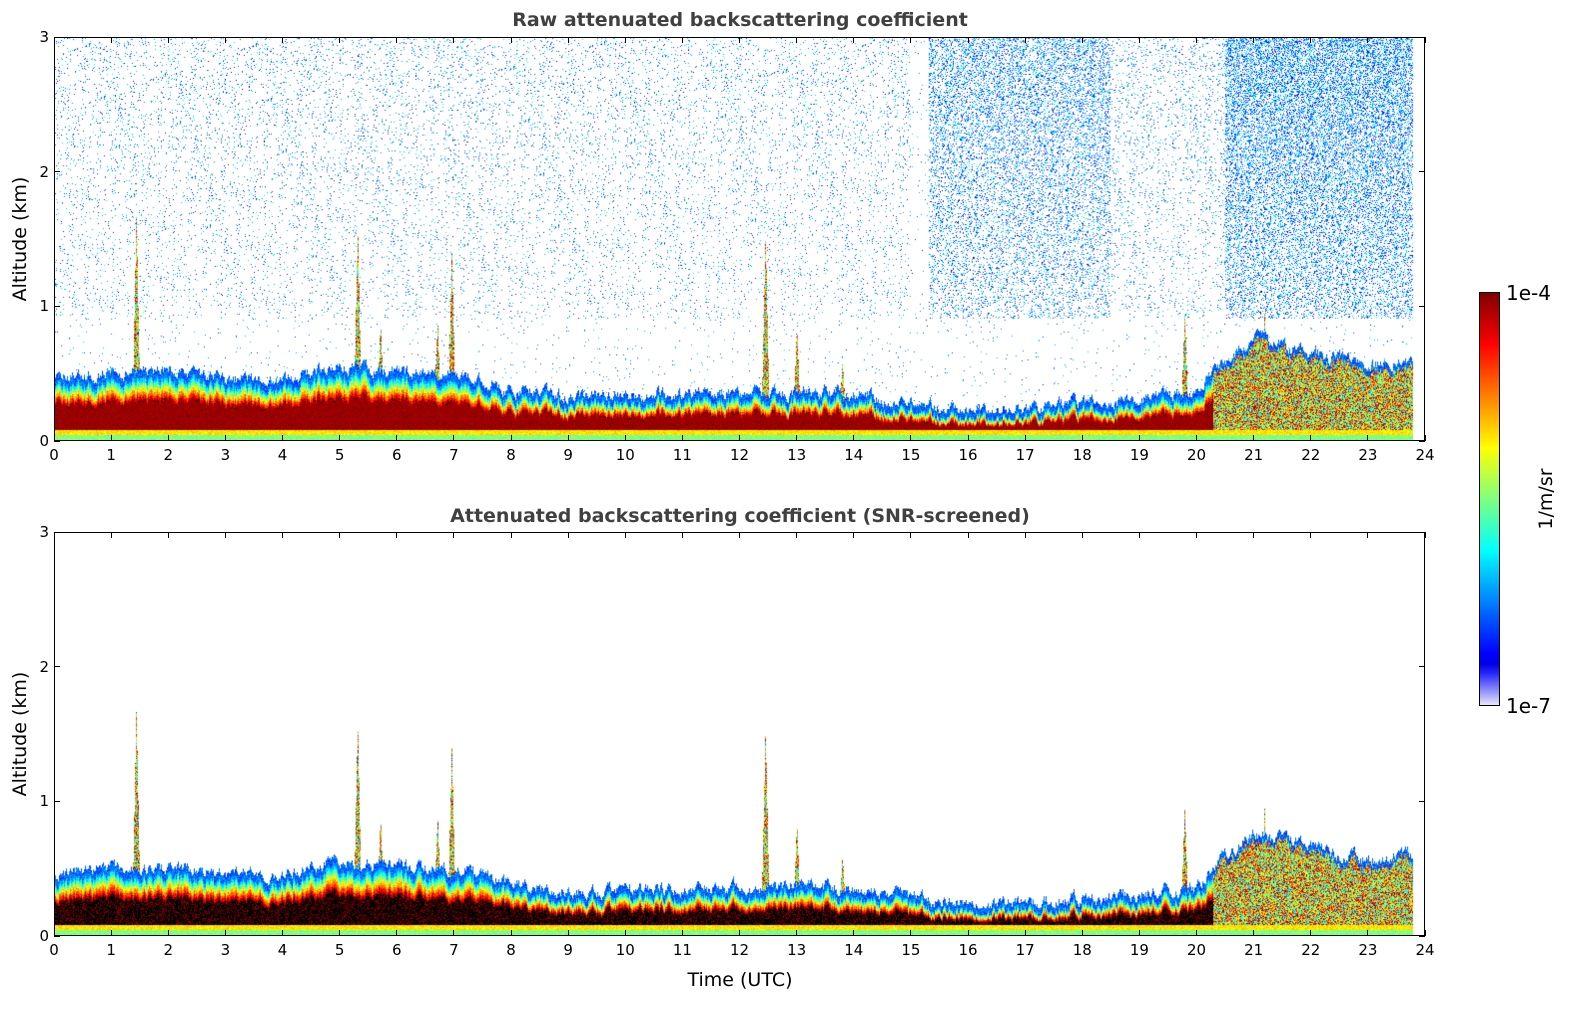  What do you see at coordinates (44, 171) in the screenshot?
I see `y-tick-label: 2` at bounding box center [44, 171].